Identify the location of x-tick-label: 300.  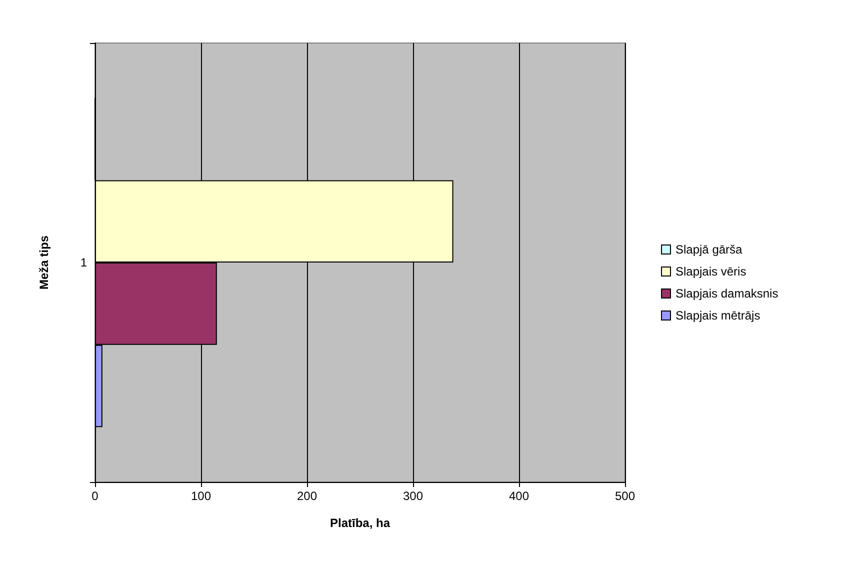
(413, 496).